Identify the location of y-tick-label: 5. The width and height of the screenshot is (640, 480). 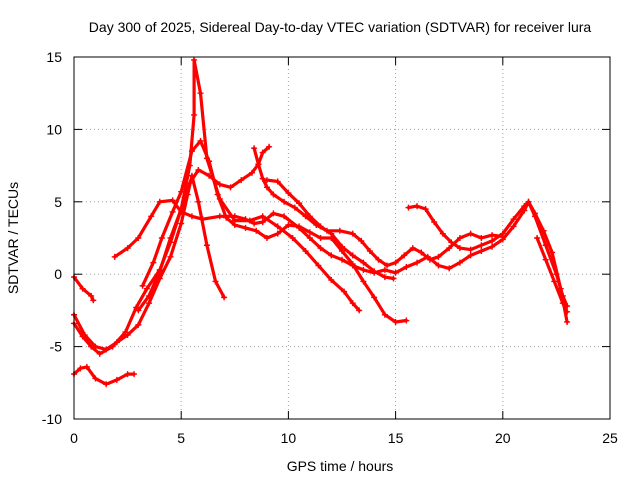
(58, 202).